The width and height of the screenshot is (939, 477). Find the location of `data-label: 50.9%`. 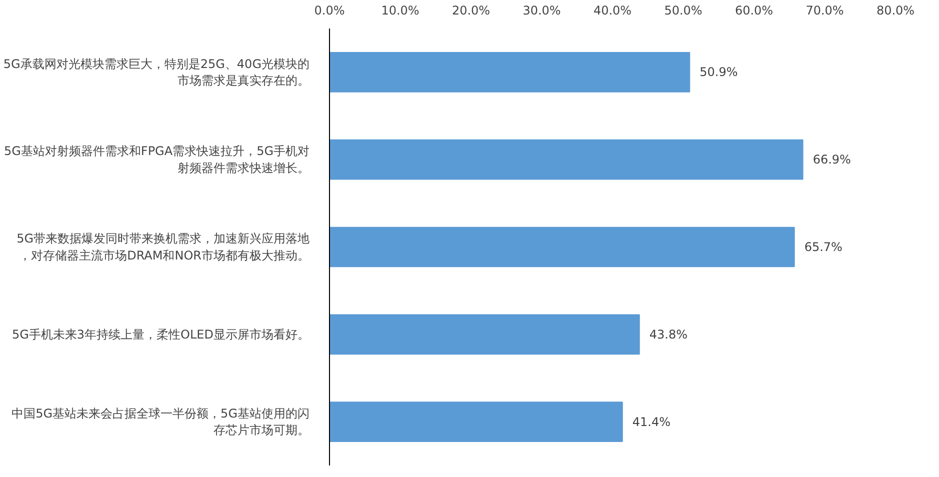

data-label: 50.9% is located at coordinates (719, 72).